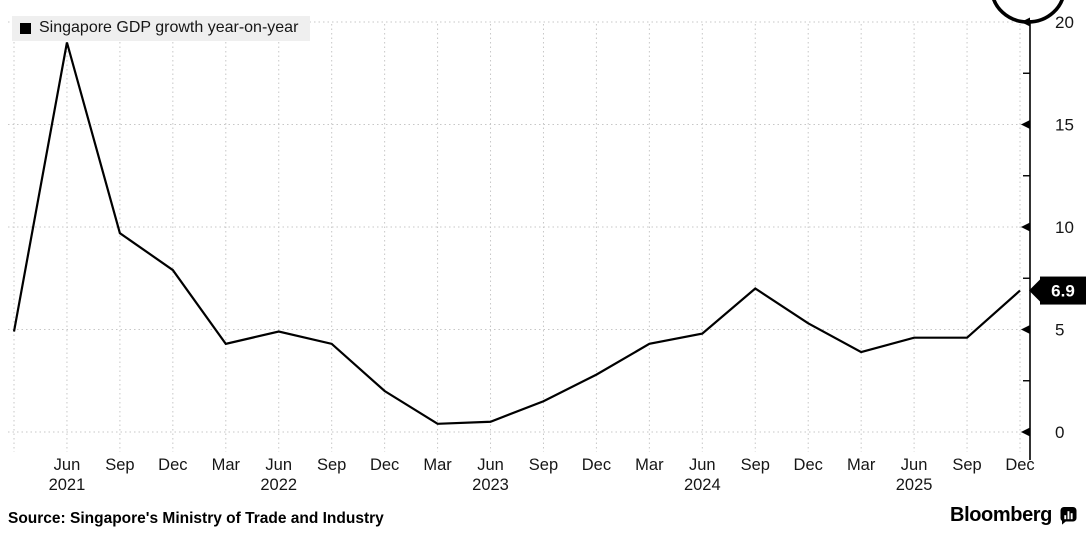 This screenshot has width=1088, height=542. I want to click on legend-label: Singapore GDP growth year-on-year, so click(169, 27).